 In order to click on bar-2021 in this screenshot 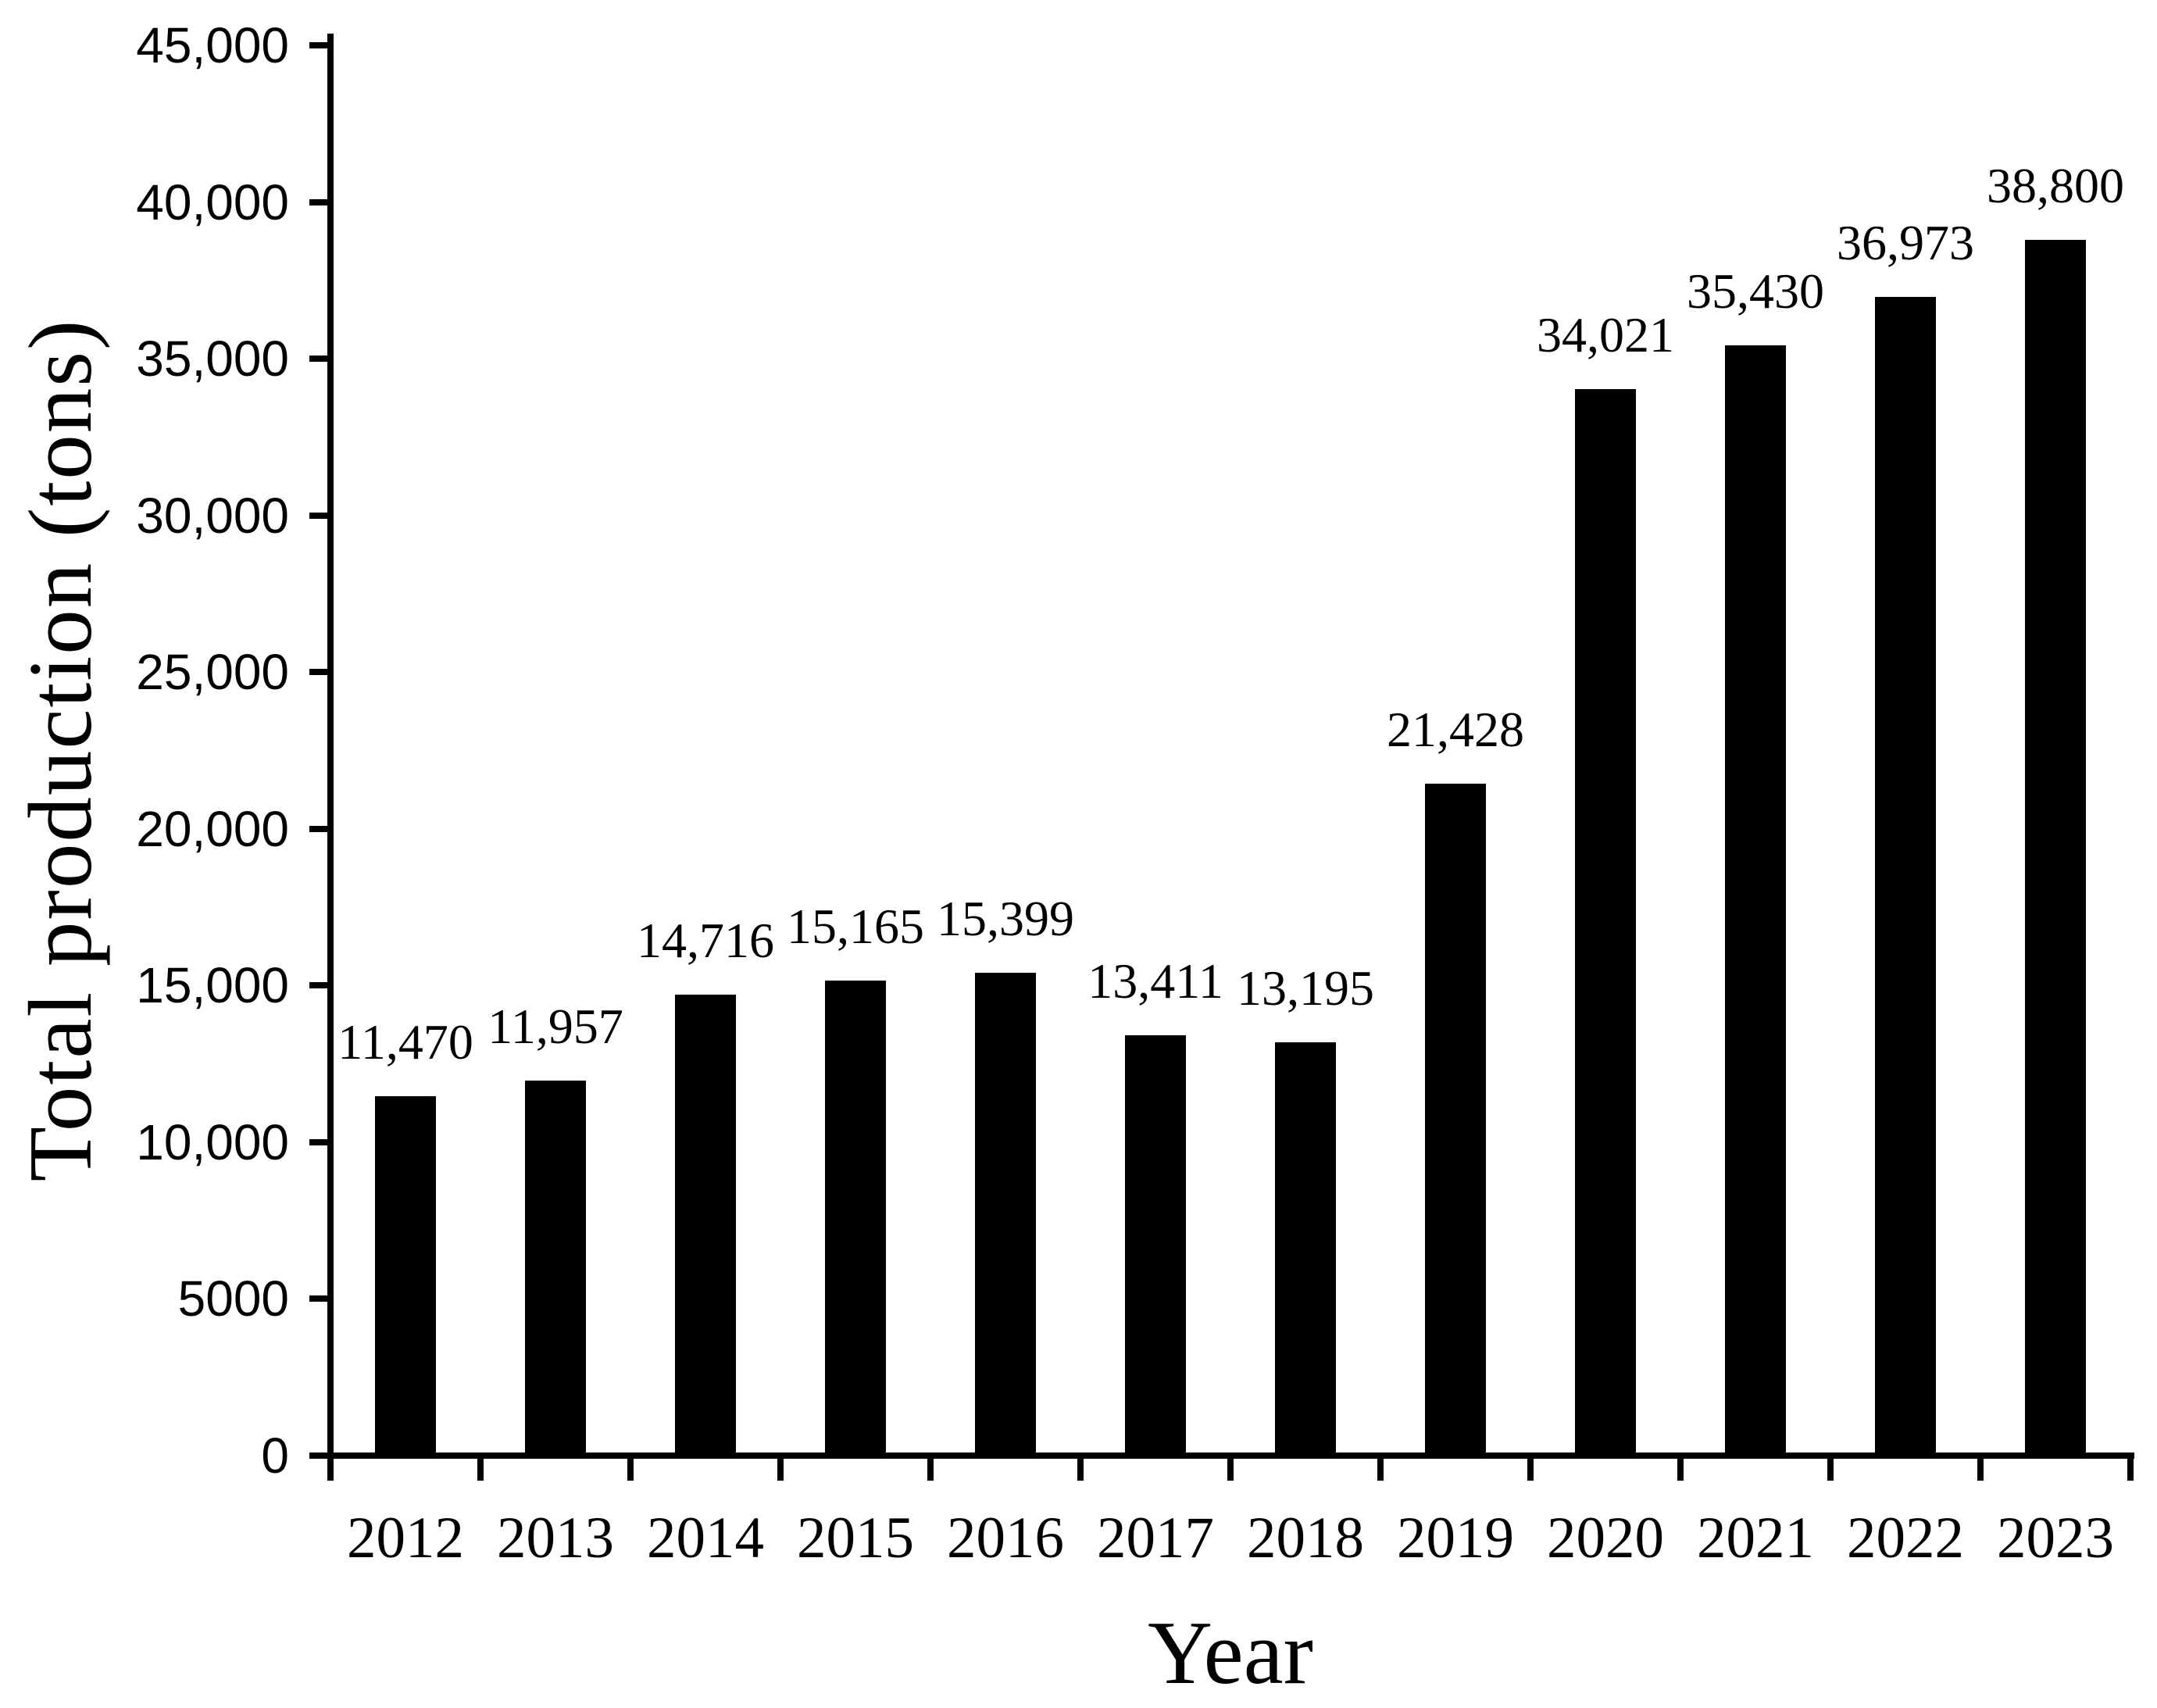, I will do `click(1755, 900)`.